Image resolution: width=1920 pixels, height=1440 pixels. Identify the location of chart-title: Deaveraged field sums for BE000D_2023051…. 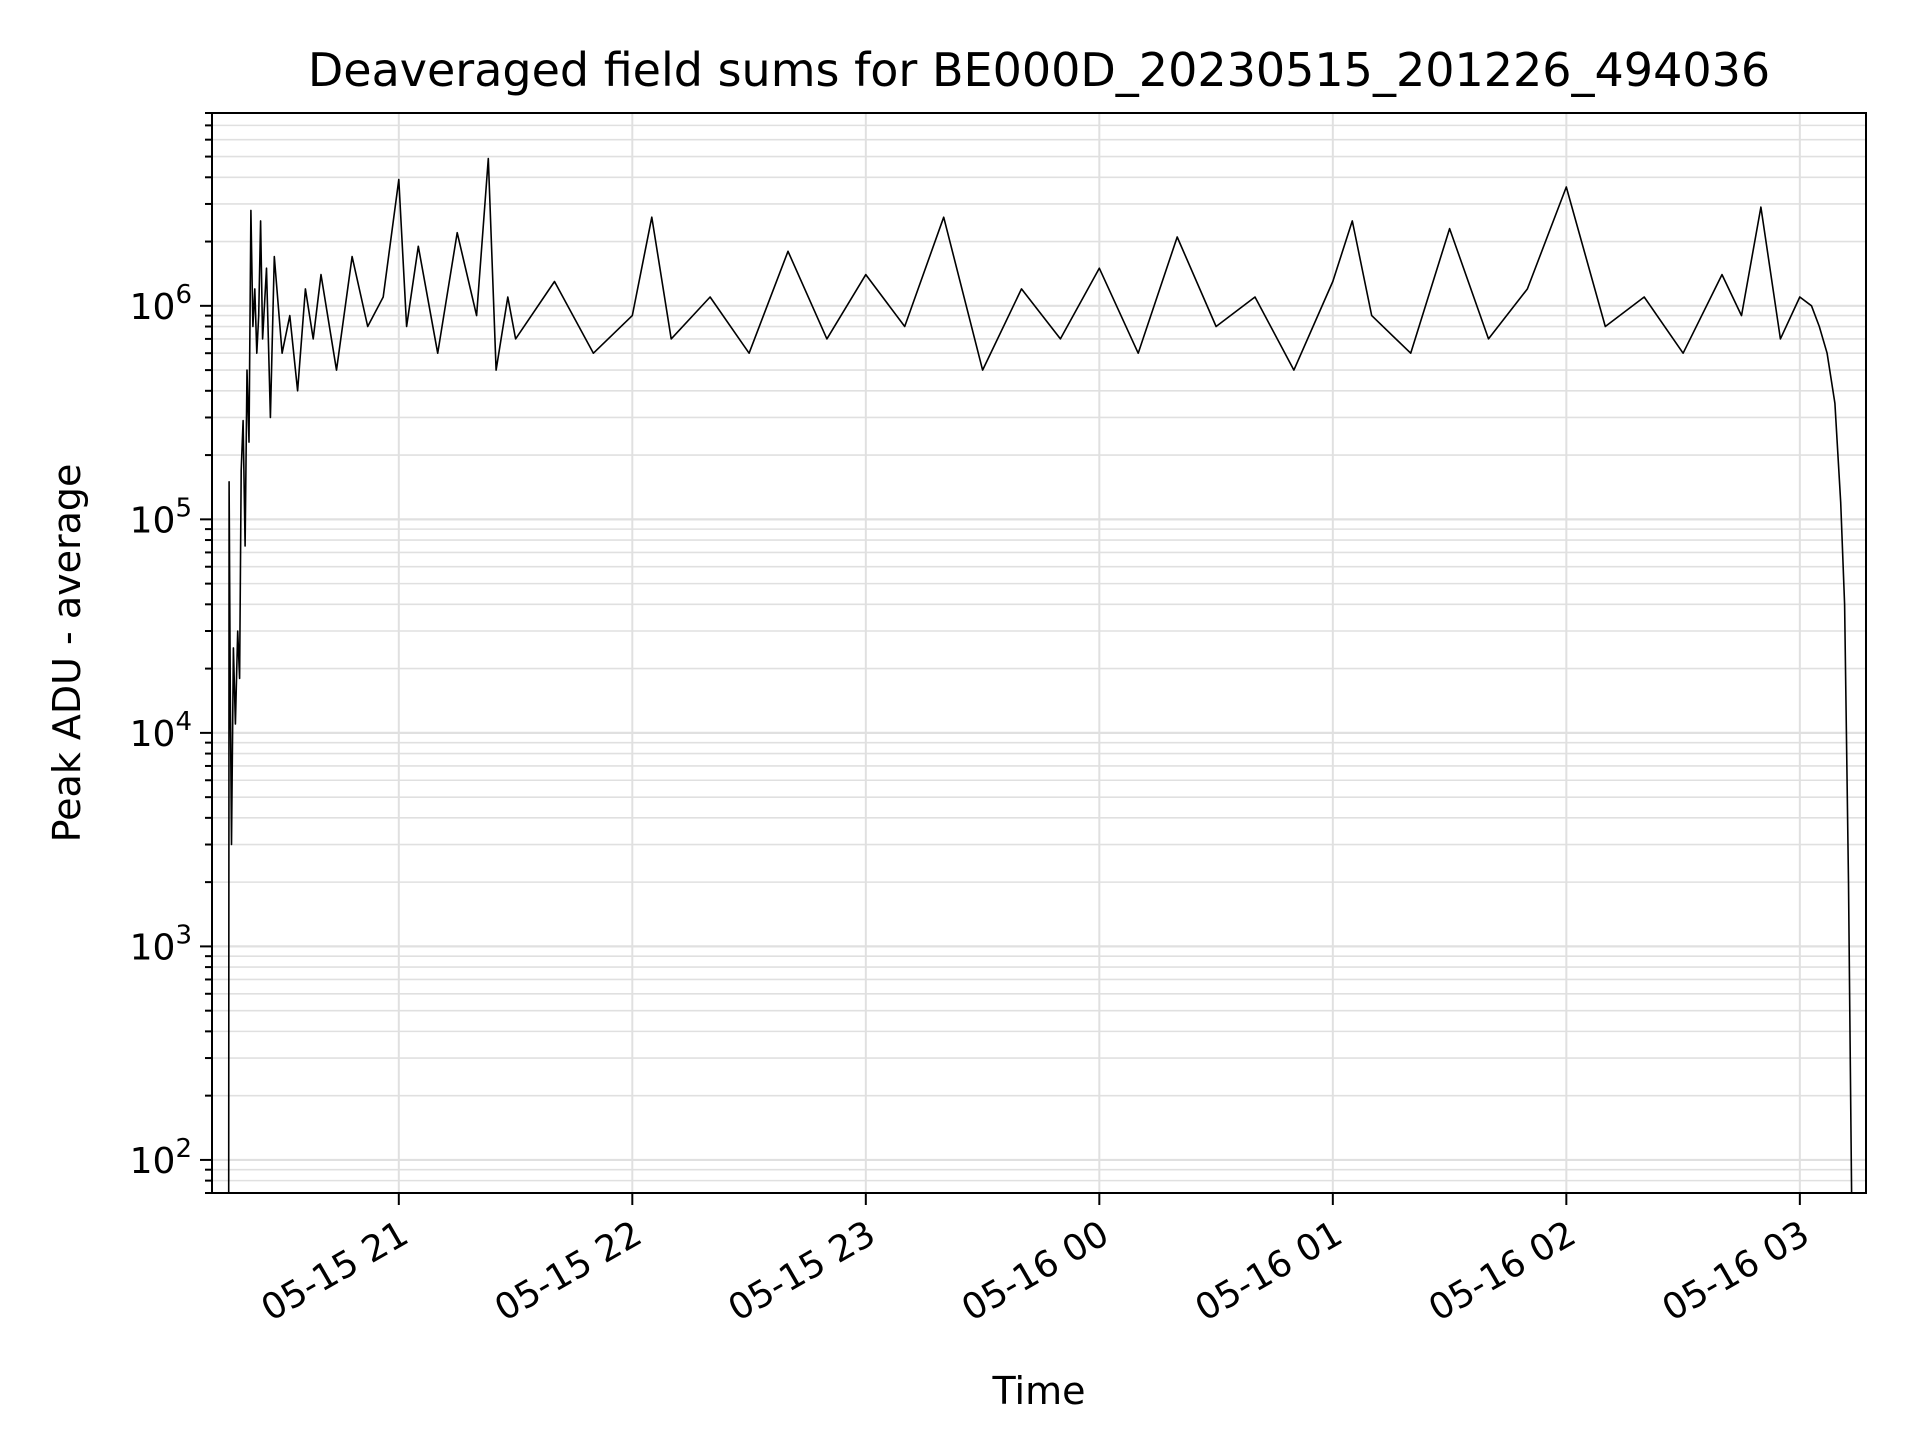
(1039, 70).